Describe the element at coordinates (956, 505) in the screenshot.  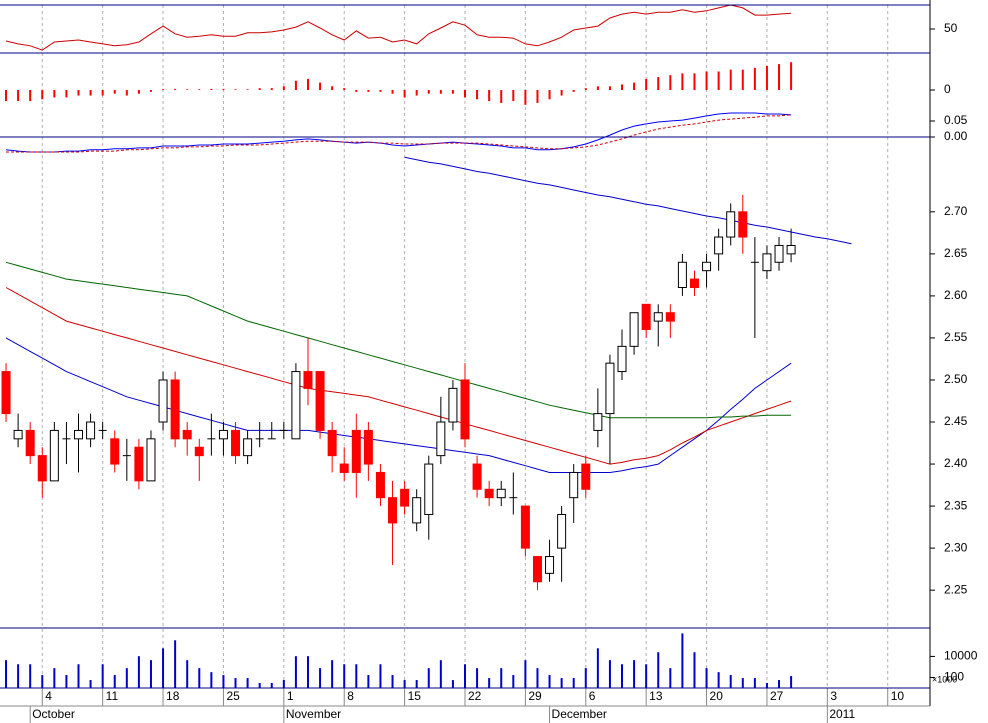
I see `y-tick-label: 2.35` at that location.